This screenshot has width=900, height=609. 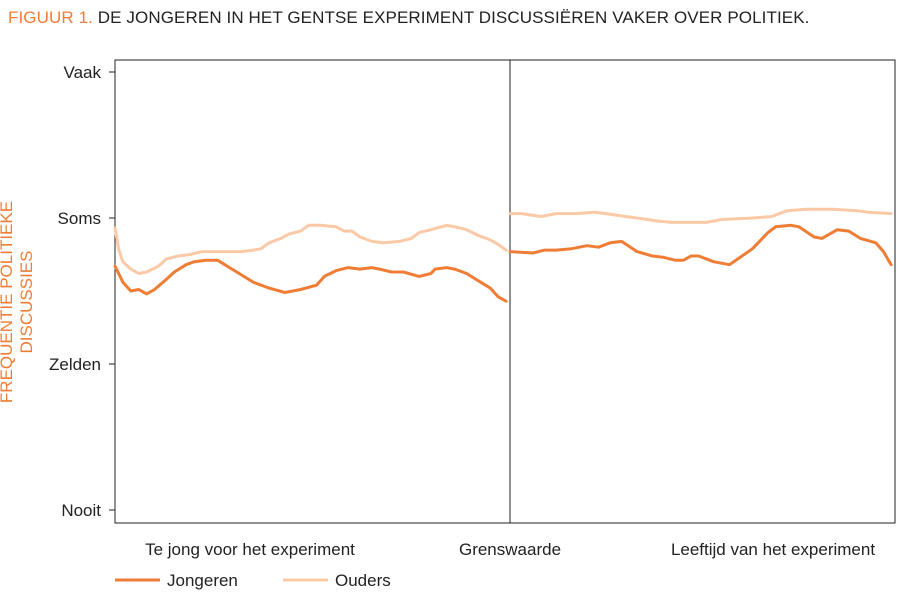 What do you see at coordinates (700, 245) in the screenshot?
I see `series-line-jongeren-right` at bounding box center [700, 245].